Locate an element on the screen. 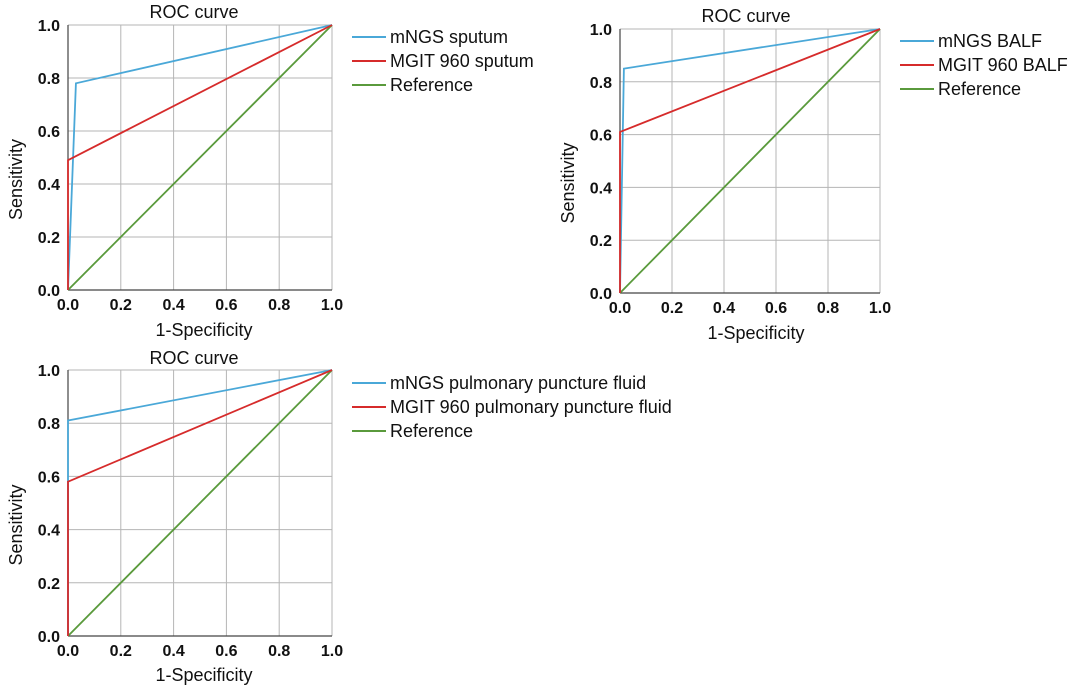 This screenshot has height=696, width=1080. series-line-mgit-960-sputum is located at coordinates (200, 157).